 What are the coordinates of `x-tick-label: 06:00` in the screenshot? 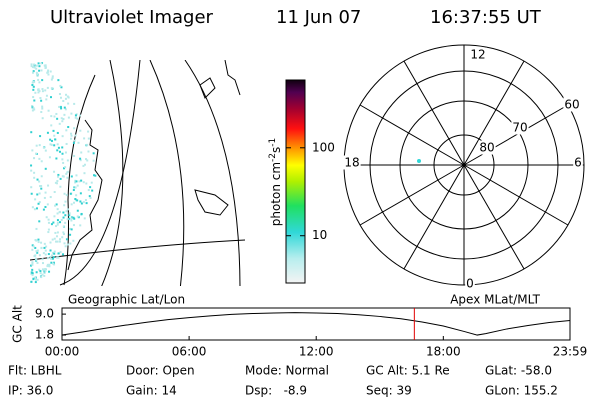 It's located at (189, 352).